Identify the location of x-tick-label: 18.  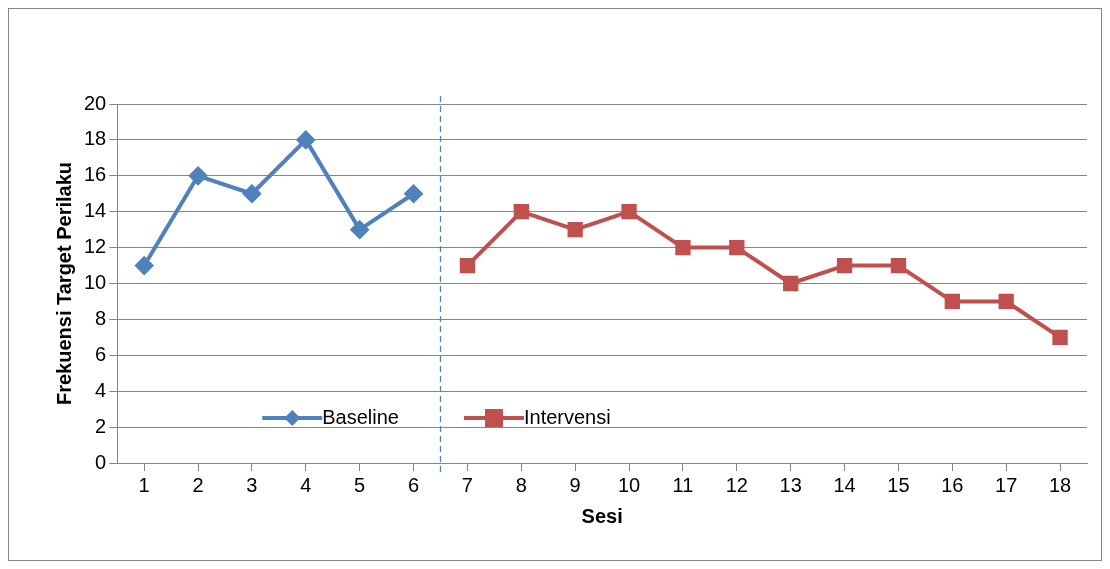
(1060, 484).